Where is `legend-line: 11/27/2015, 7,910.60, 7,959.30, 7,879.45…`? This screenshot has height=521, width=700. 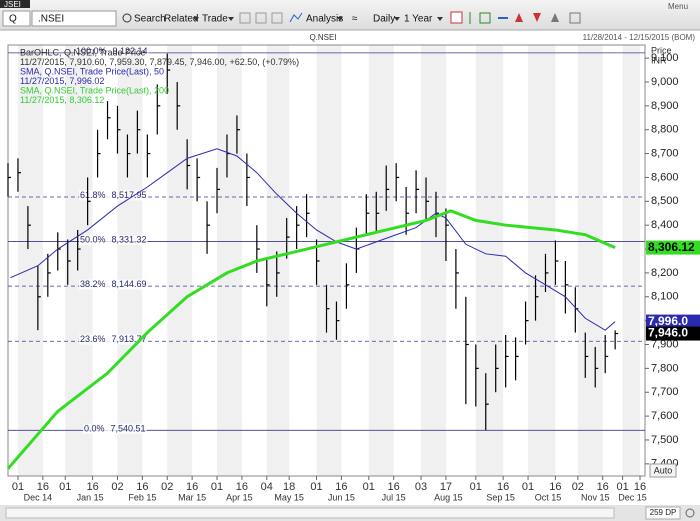
legend-line: 11/27/2015, 7,910.60, 7,959.30, 7,879.45… is located at coordinates (159, 62).